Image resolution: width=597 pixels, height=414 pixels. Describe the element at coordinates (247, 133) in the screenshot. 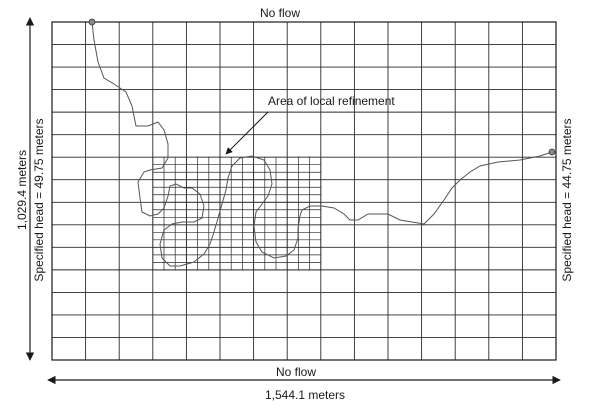

I see `refinement-callout-arrow` at that location.